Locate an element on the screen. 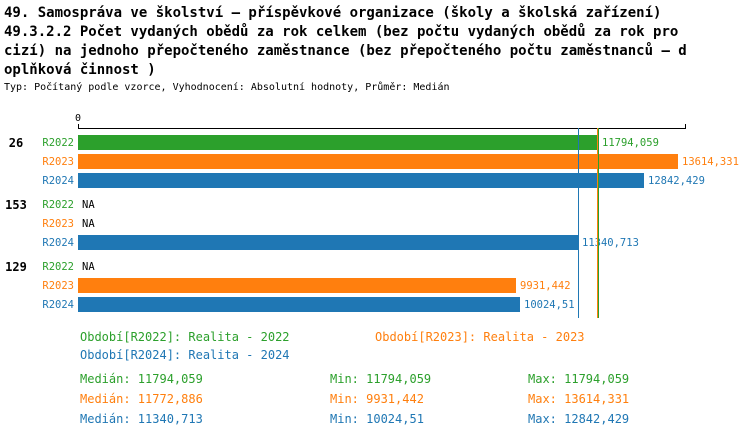 The width and height of the screenshot is (750, 436). x-axis-line is located at coordinates (382, 128).